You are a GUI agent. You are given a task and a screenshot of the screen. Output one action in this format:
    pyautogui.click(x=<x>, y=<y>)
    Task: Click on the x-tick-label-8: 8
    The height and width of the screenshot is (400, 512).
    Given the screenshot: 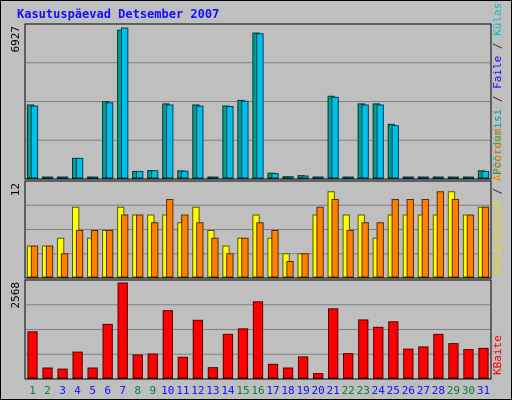 What is the action you would take?
    pyautogui.click(x=137, y=390)
    